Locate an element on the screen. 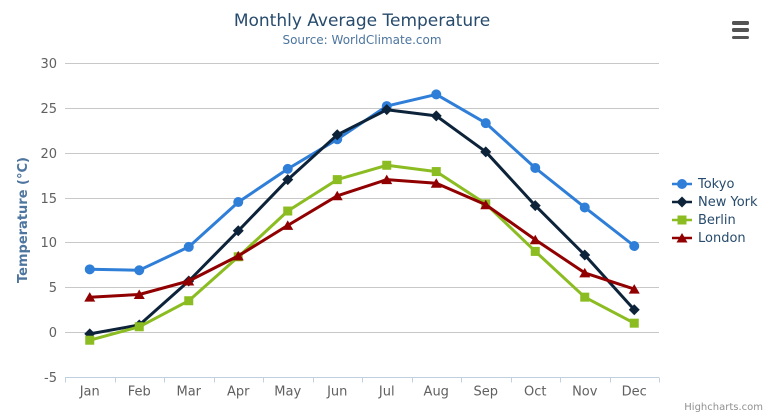  x-axis-label: Nov is located at coordinates (585, 392).